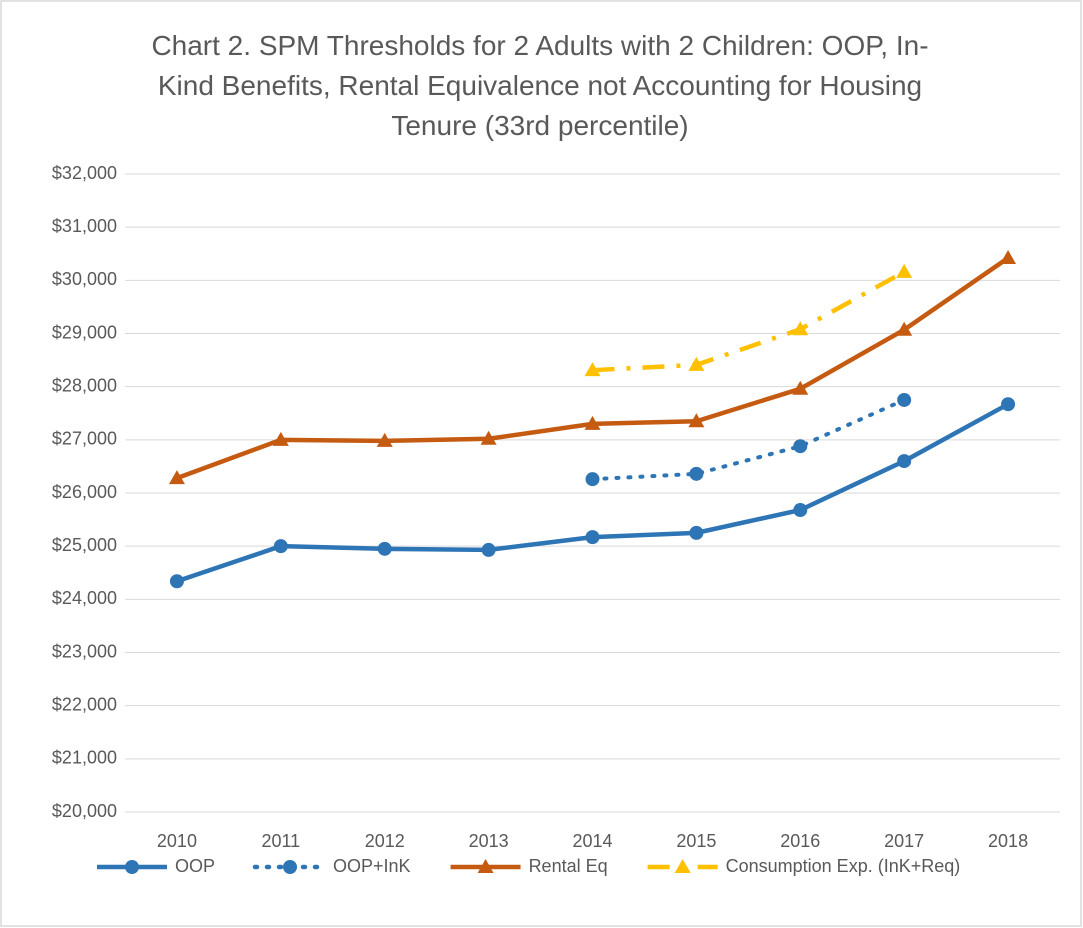 This screenshot has height=928, width=1083. Describe the element at coordinates (800, 841) in the screenshot. I see `x-tick-label: 2016` at that location.